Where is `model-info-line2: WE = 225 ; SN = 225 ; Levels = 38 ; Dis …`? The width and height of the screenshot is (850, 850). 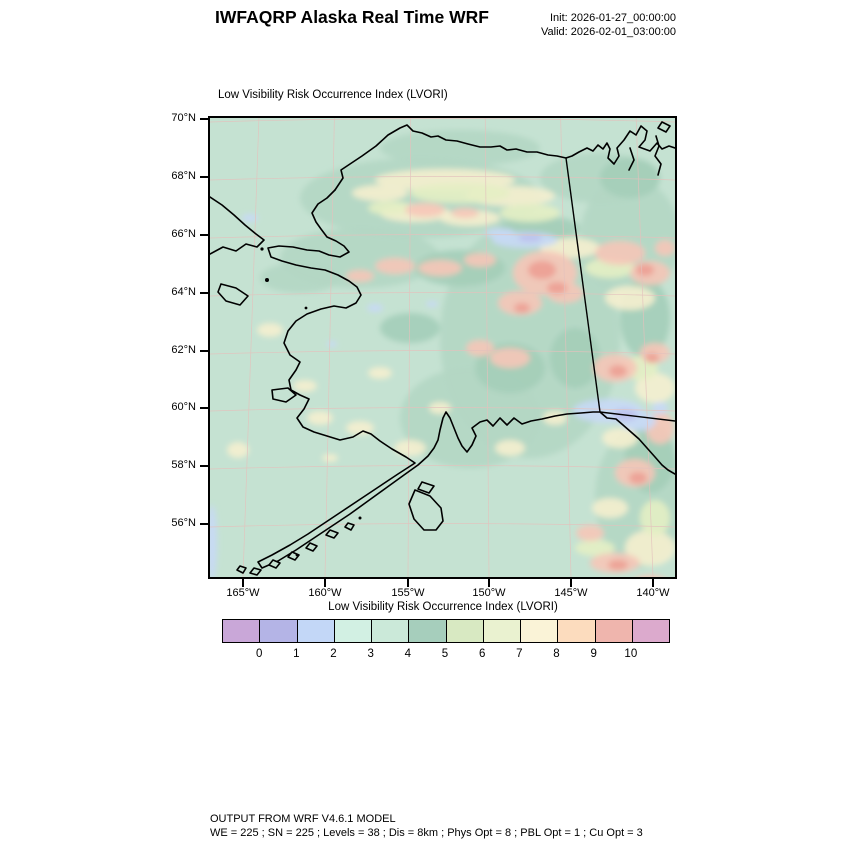
model-info-line2: WE = 225 ; SN = 225 ; Levels = 38 ; Dis … is located at coordinates (426, 833).